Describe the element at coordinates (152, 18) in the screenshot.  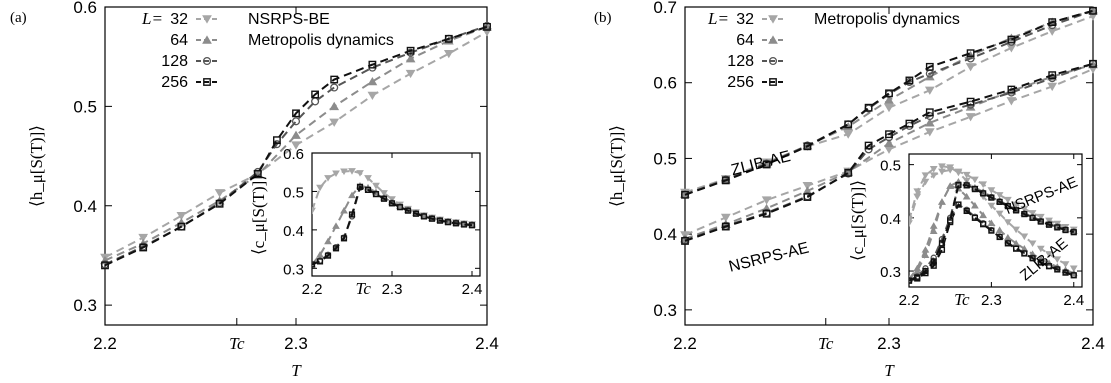
I see `legend-size-prefix: L=` at that location.